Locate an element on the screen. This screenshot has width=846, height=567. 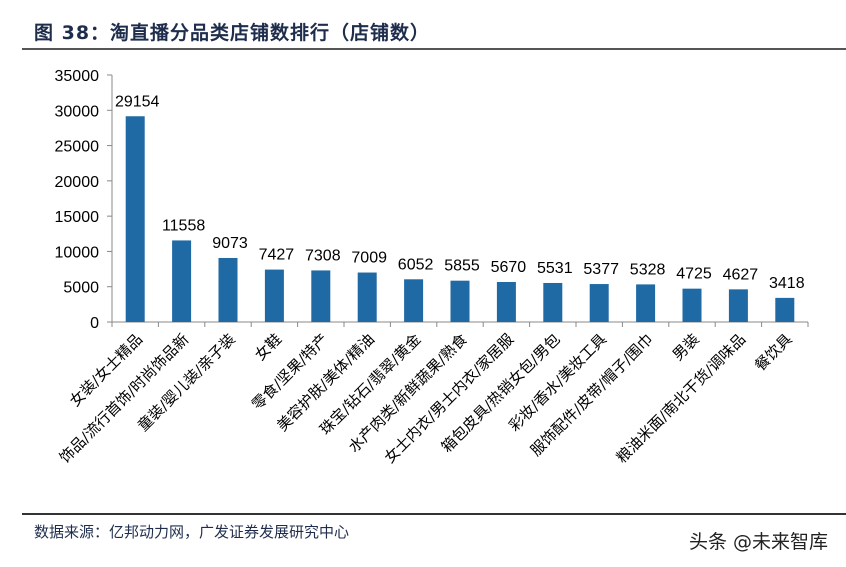
data-label: 4627 is located at coordinates (741, 274).